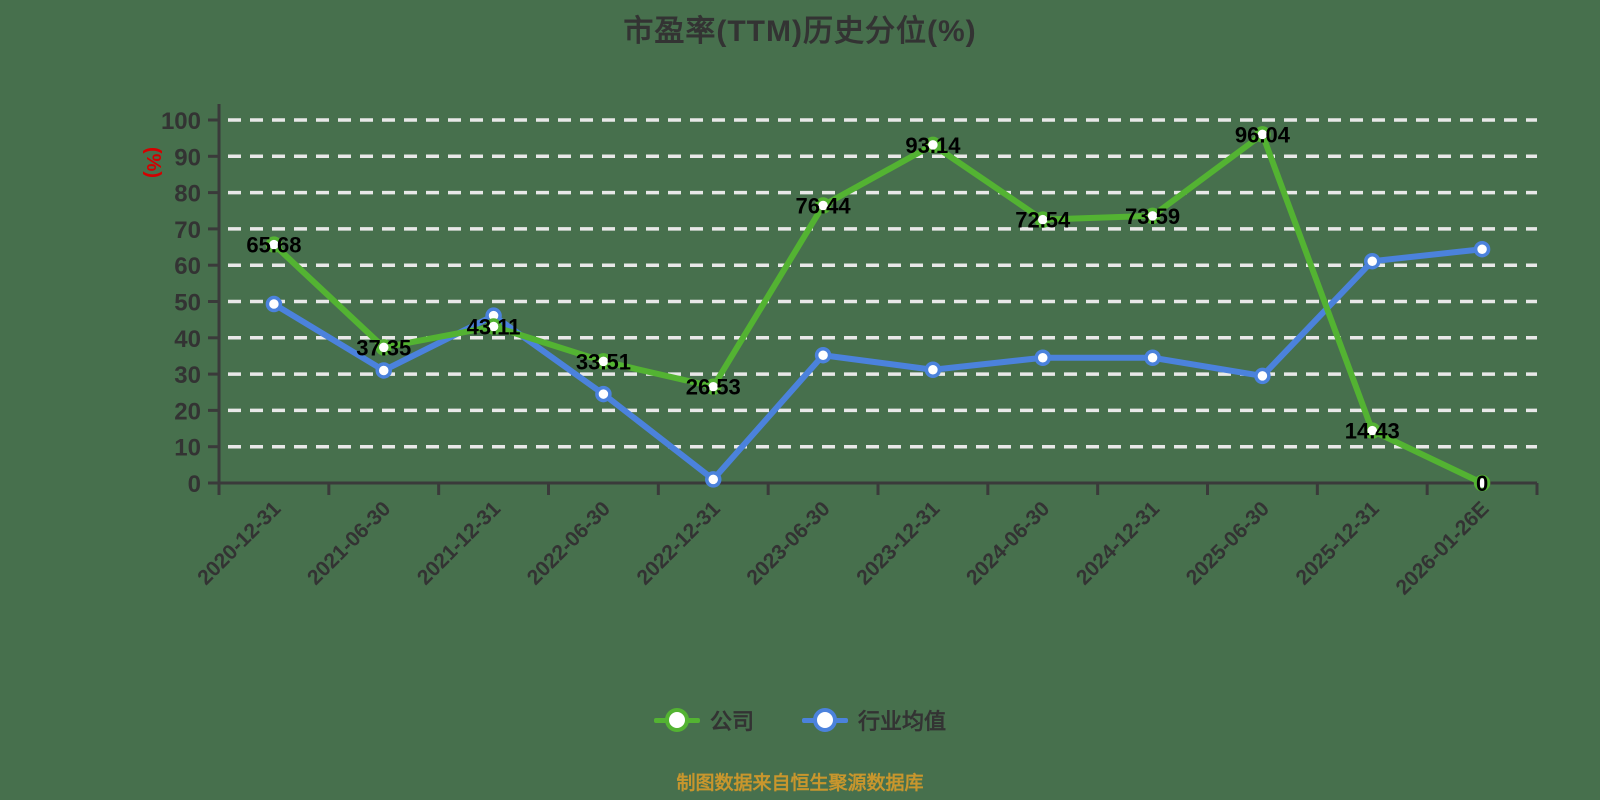  Describe the element at coordinates (187, 194) in the screenshot. I see `y-tick-label: 80` at that location.